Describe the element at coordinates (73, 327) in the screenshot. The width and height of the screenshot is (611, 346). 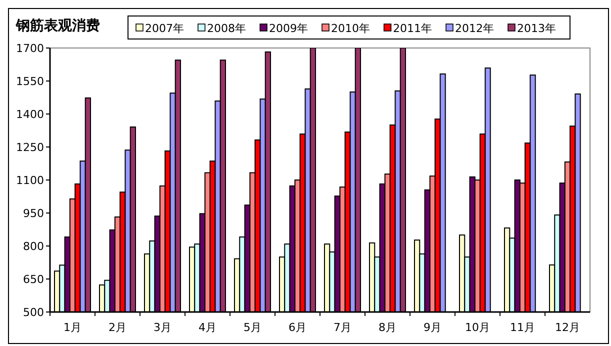
I see `x-tick-label: 1月` at that location.